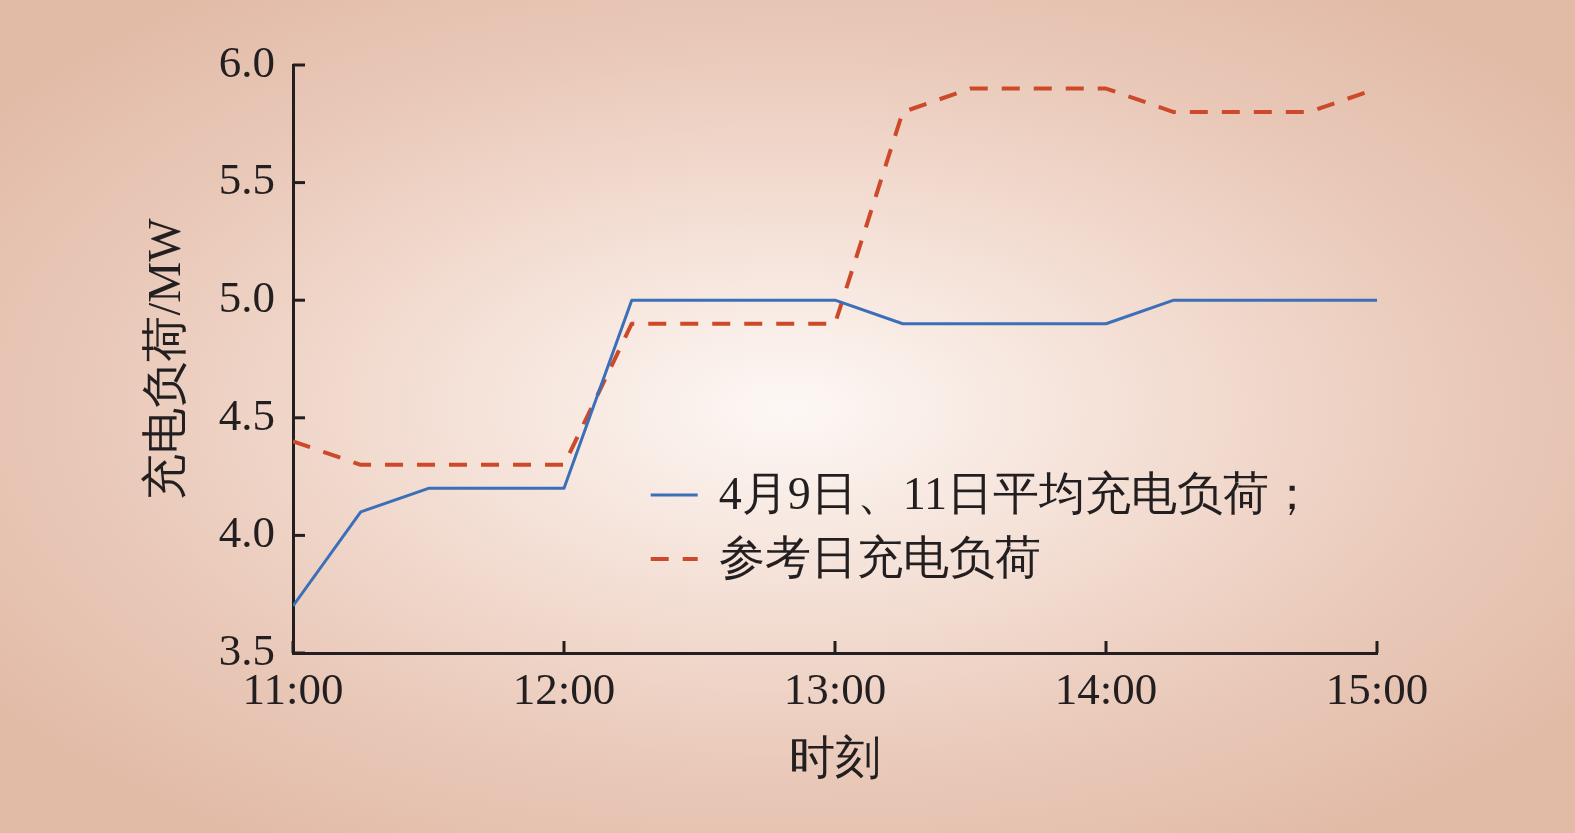  Describe the element at coordinates (246, 61) in the screenshot. I see `y-tick-label: 6.0` at that location.